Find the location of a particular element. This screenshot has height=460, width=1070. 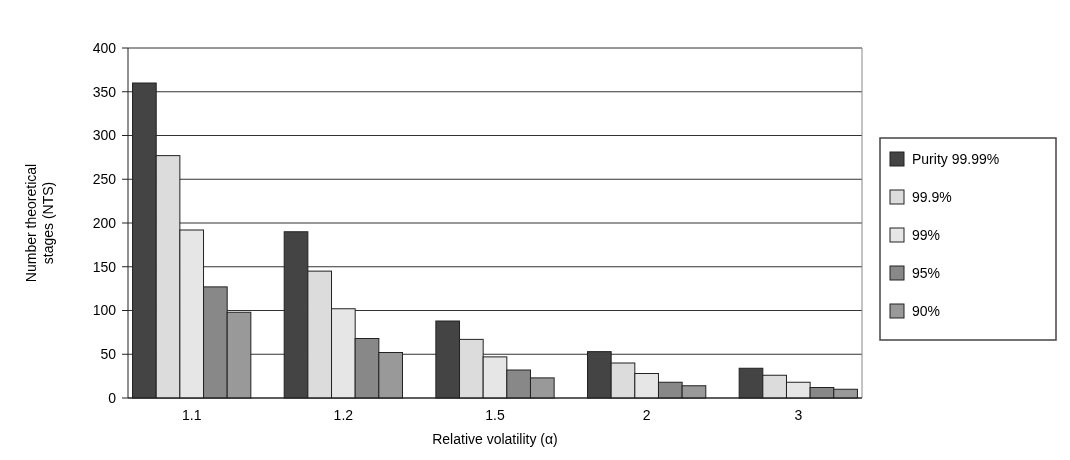

y-tick-label: 0 is located at coordinates (112, 397).